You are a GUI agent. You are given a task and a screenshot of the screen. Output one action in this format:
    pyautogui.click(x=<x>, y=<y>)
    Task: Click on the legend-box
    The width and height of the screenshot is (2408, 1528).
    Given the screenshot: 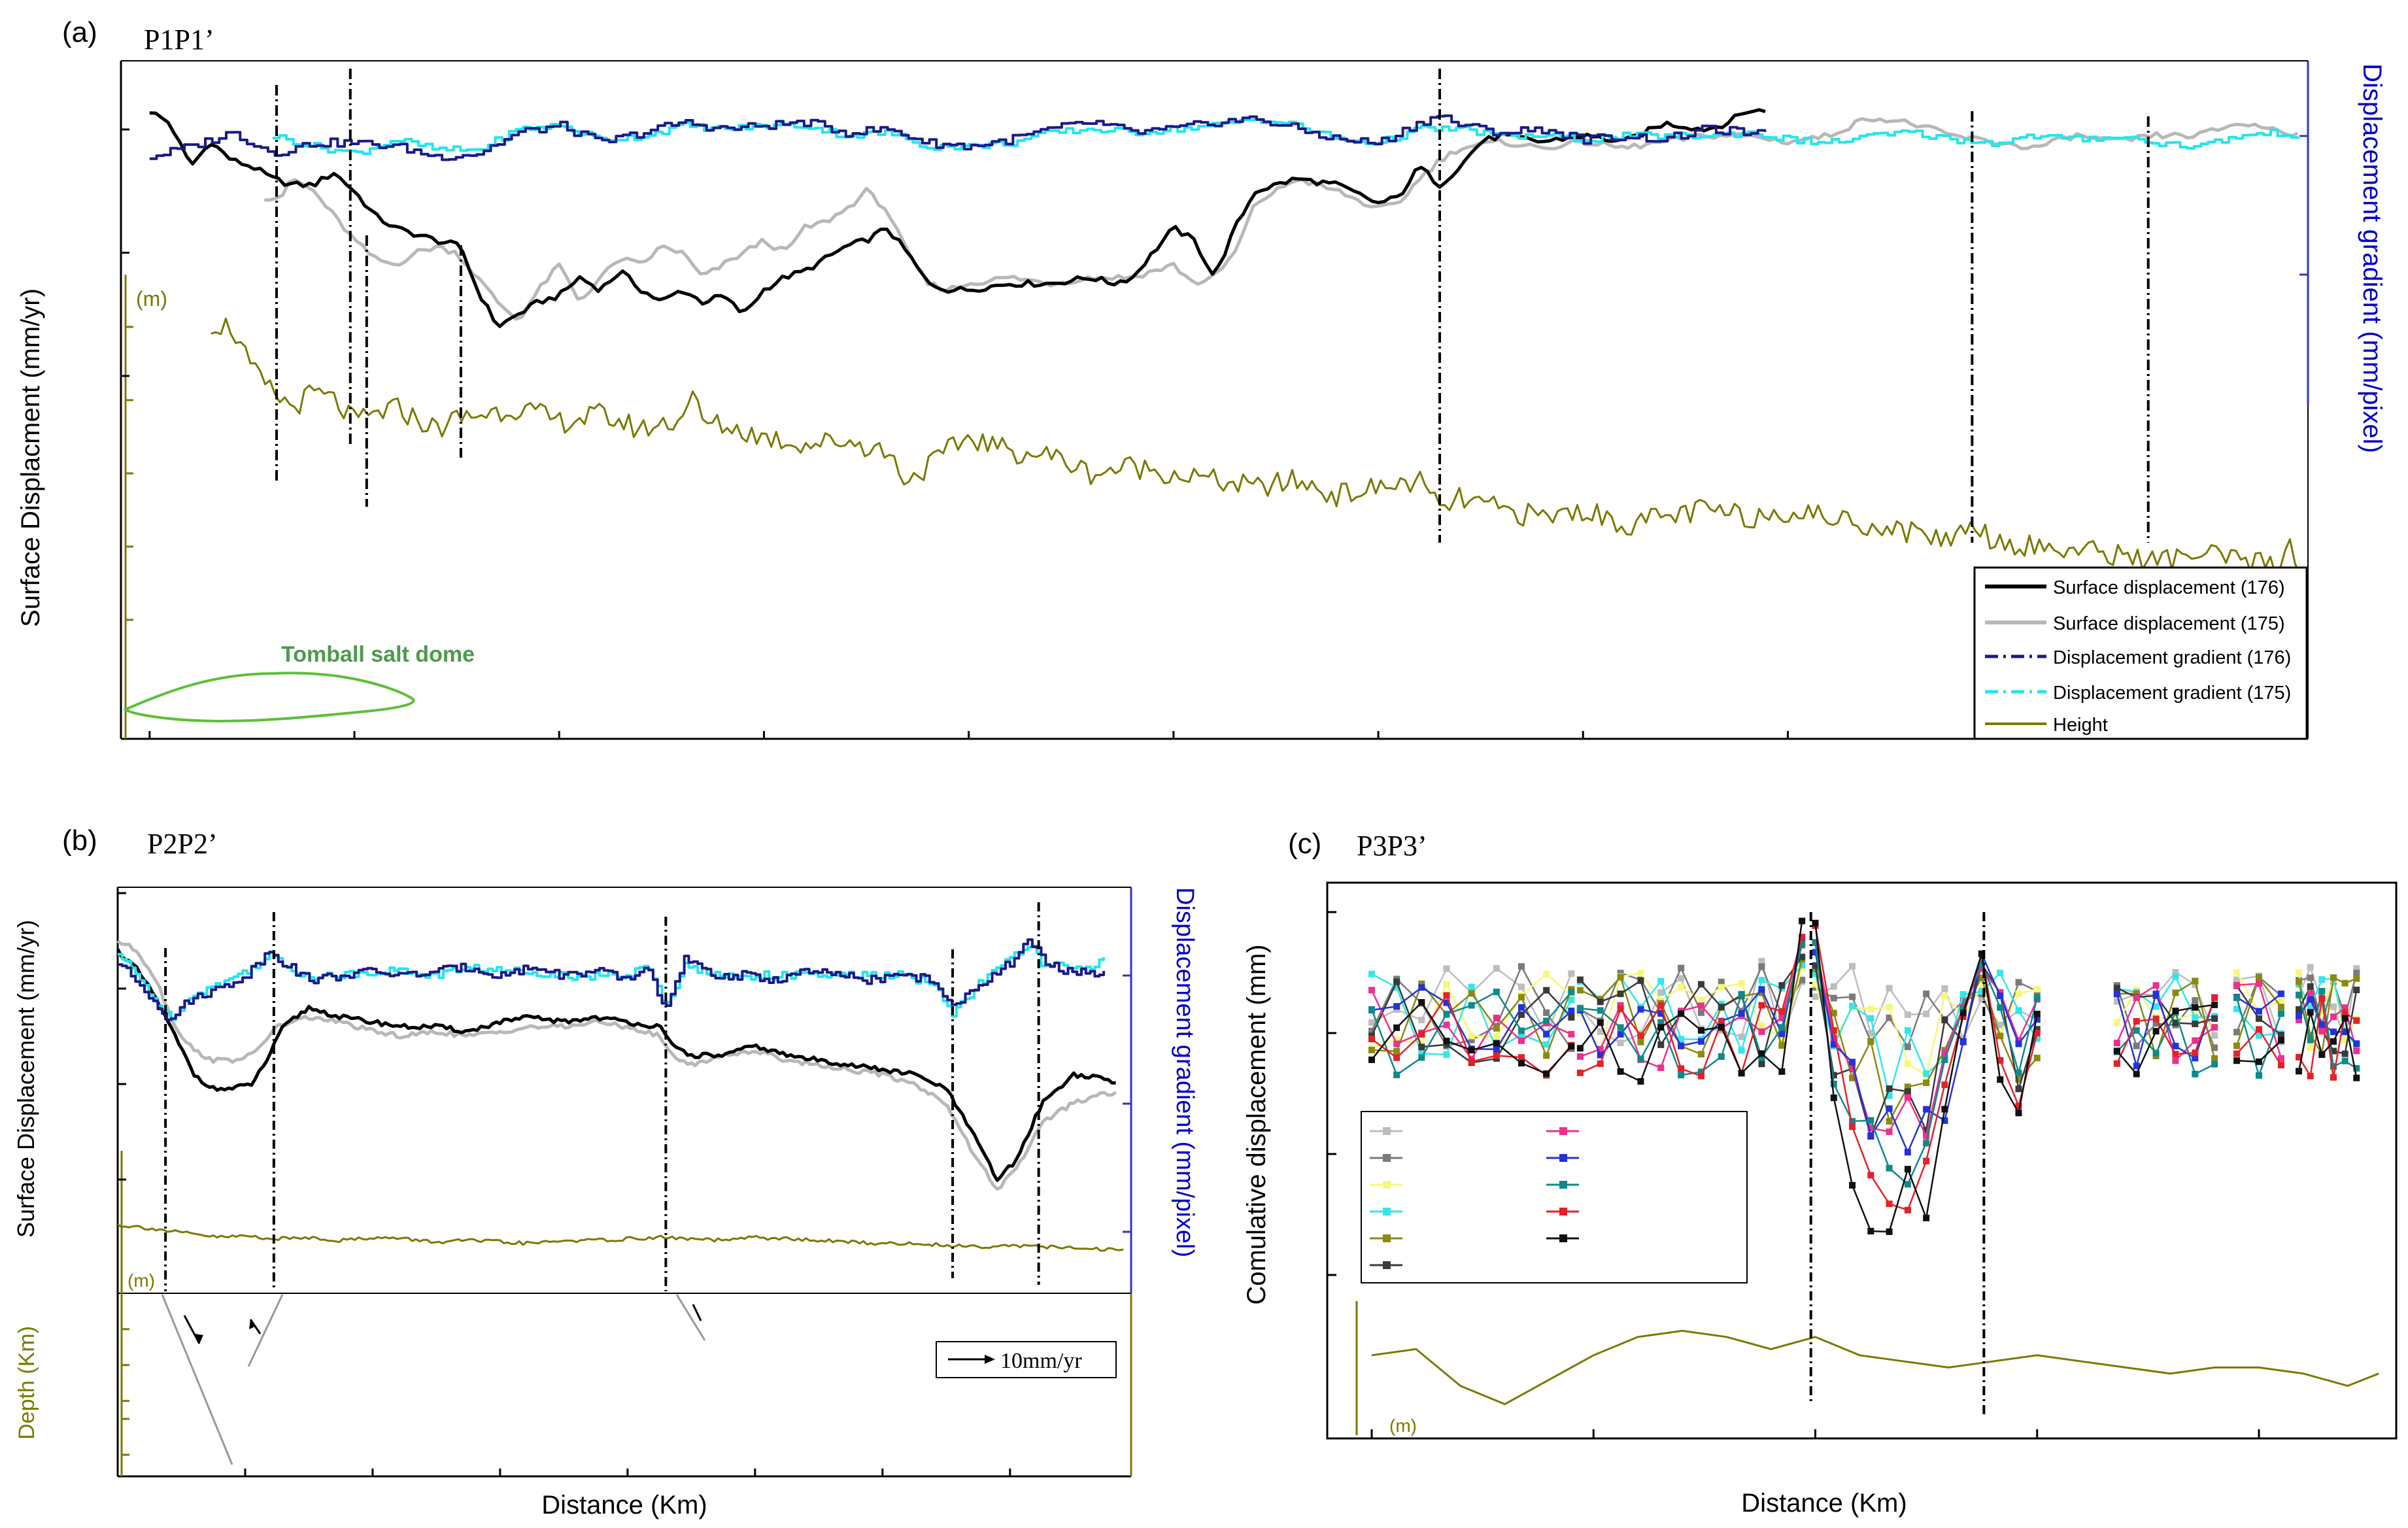 What is the action you would take?
    pyautogui.click(x=2140, y=653)
    